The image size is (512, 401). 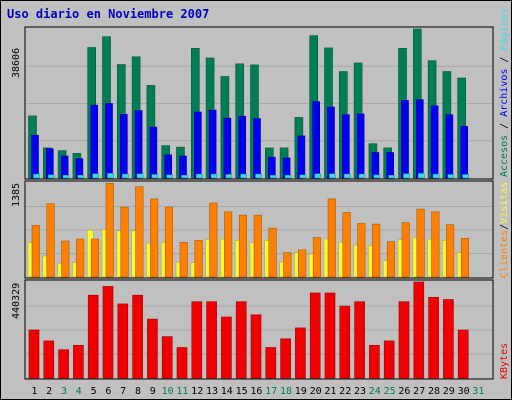 What do you see at coordinates (301, 391) in the screenshot?
I see `day-label-19: 19` at bounding box center [301, 391].